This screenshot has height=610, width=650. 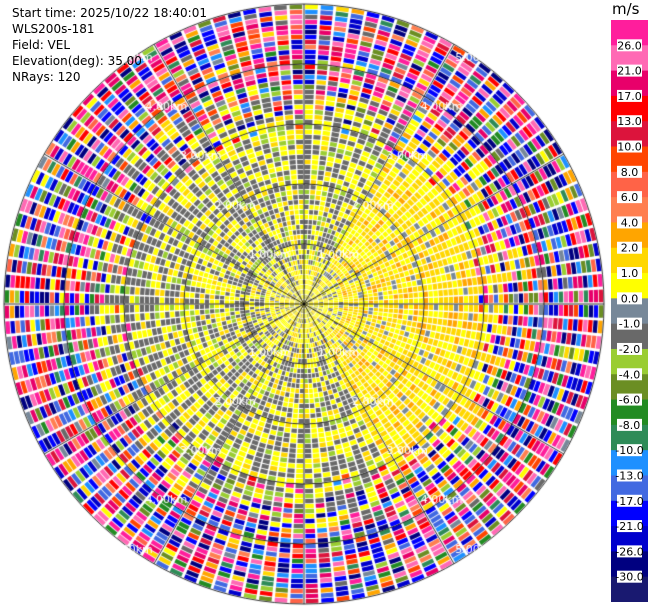 I want to click on colorbar-tick-label: -30.0, so click(x=629, y=577).